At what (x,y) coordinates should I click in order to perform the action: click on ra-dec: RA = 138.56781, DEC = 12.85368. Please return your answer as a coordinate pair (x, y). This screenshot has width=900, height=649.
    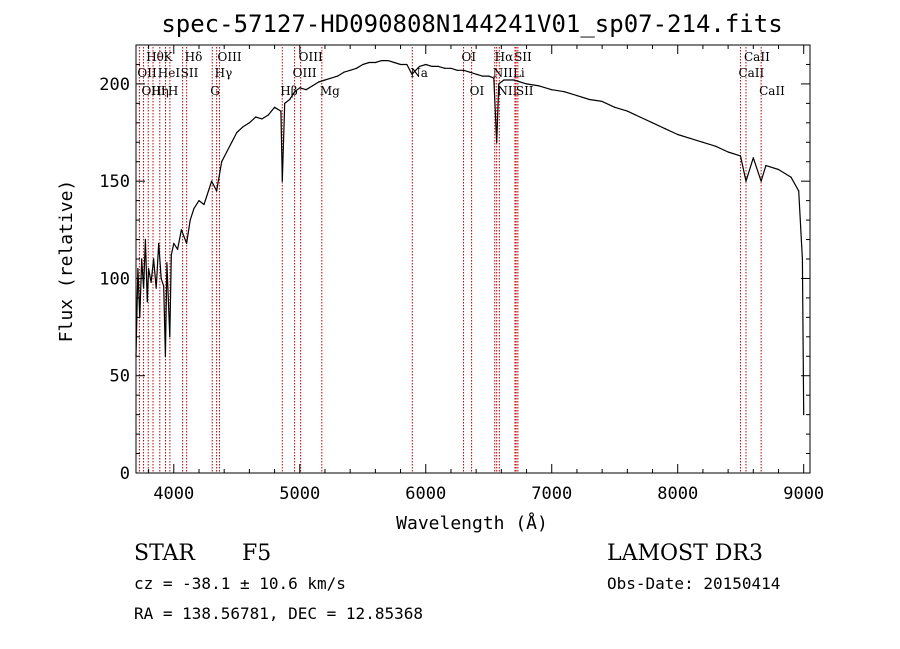
    Looking at the image, I should click on (278, 613).